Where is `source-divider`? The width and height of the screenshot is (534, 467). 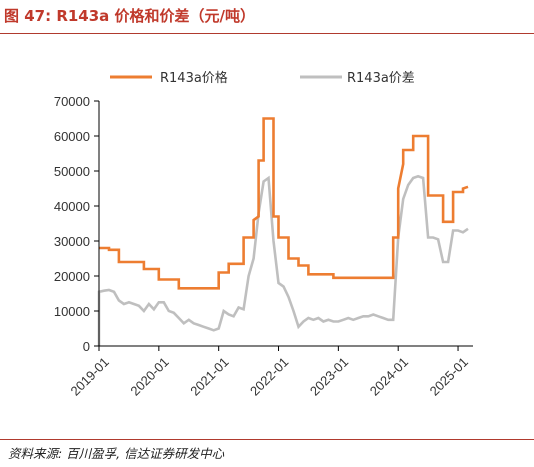 source-divider is located at coordinates (267, 439).